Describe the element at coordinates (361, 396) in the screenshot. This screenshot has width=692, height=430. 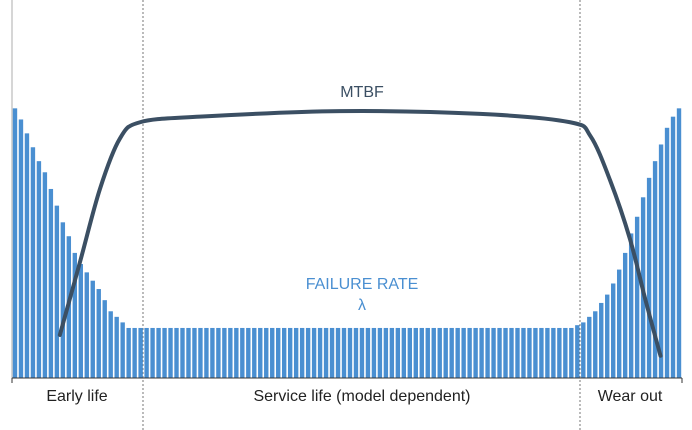
I see `region-label: Service life (model dependent)` at that location.